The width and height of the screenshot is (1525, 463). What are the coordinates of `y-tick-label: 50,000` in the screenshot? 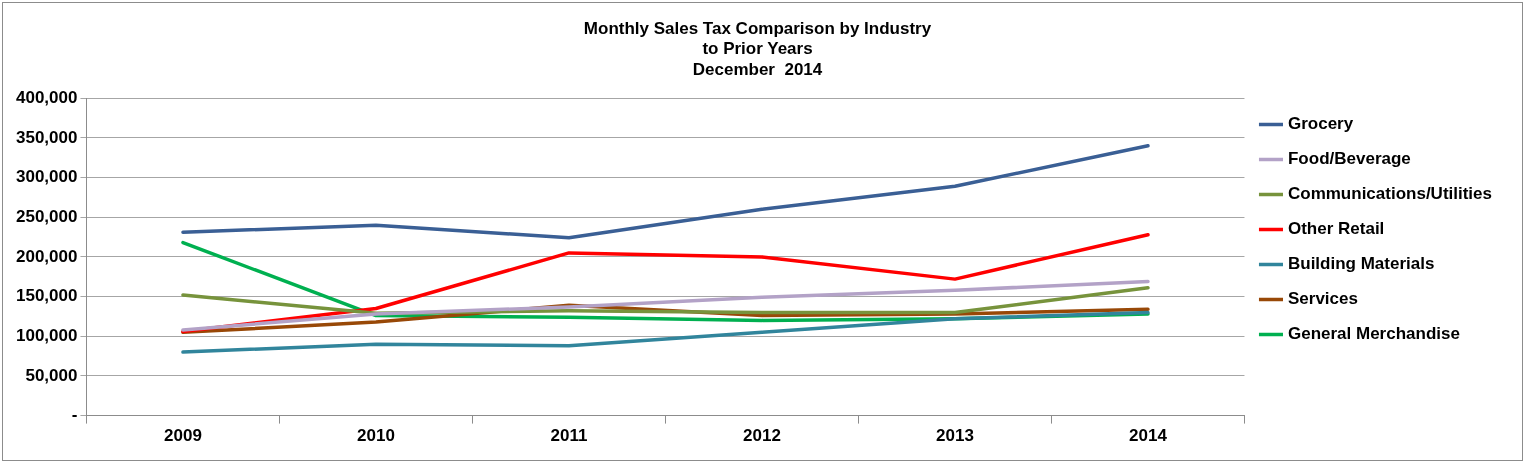 It's located at (51, 375).